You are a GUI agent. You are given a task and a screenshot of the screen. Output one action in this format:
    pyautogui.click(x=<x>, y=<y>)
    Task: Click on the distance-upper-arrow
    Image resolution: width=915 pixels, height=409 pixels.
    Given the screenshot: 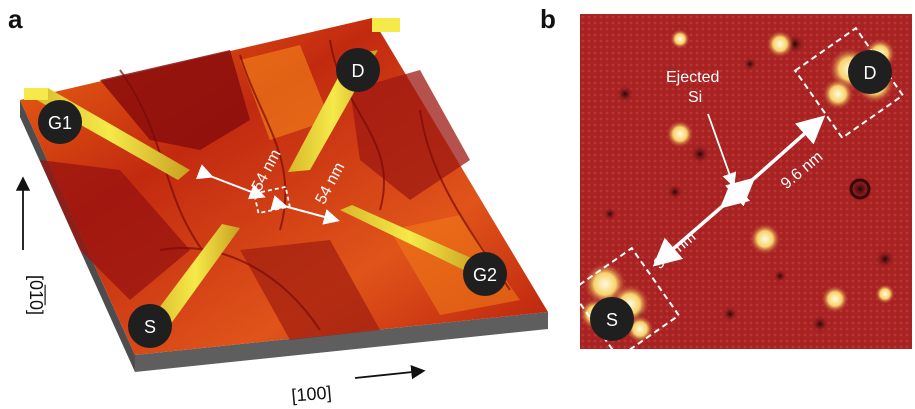 What is the action you would take?
    pyautogui.click(x=775, y=161)
    